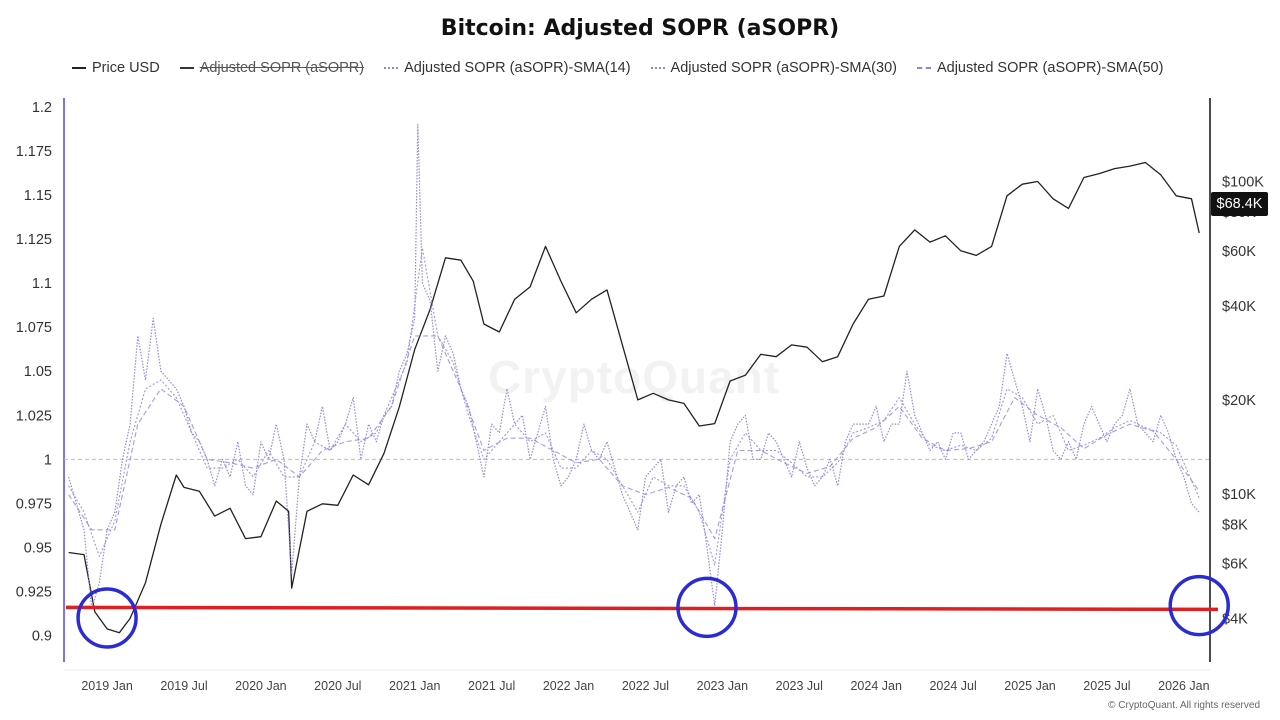 The width and height of the screenshot is (1280, 720). Describe the element at coordinates (38, 196) in the screenshot. I see `y-left-tick-label: 1.15` at that location.